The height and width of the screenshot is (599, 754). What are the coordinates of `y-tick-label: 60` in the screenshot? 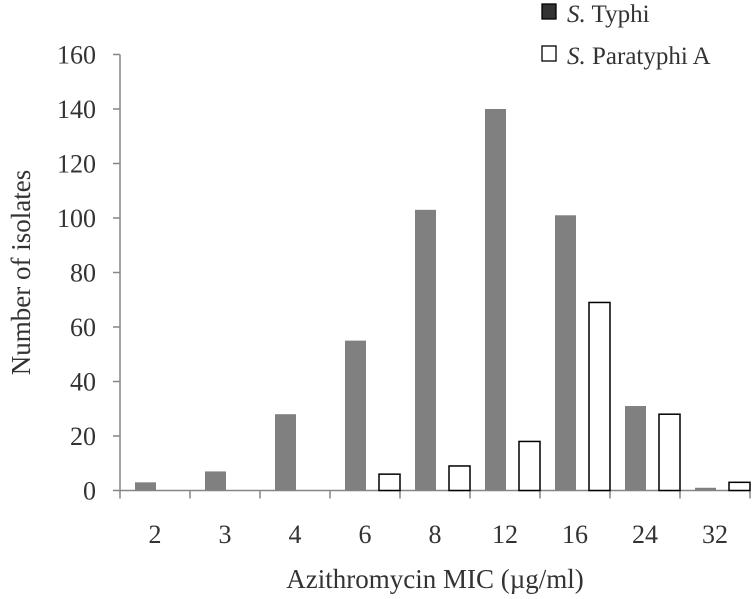 It's located at (83, 327).